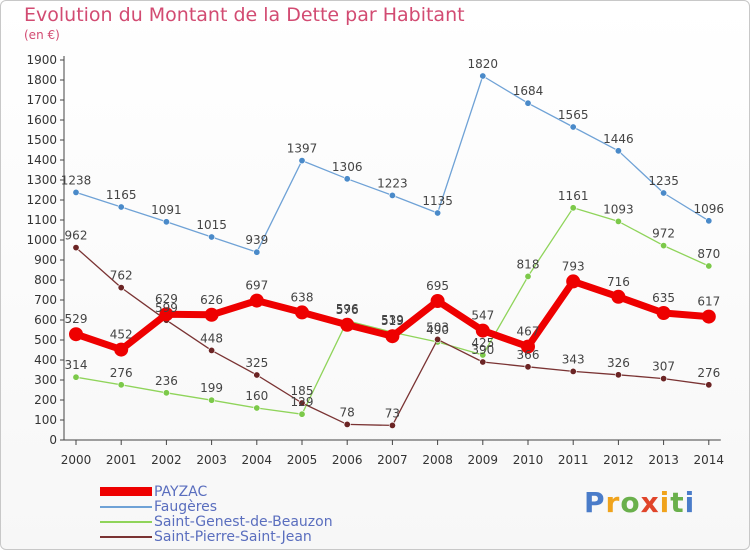 This screenshot has width=750, height=550. Describe the element at coordinates (690, 502) in the screenshot. I see `logo-letter: i` at that location.